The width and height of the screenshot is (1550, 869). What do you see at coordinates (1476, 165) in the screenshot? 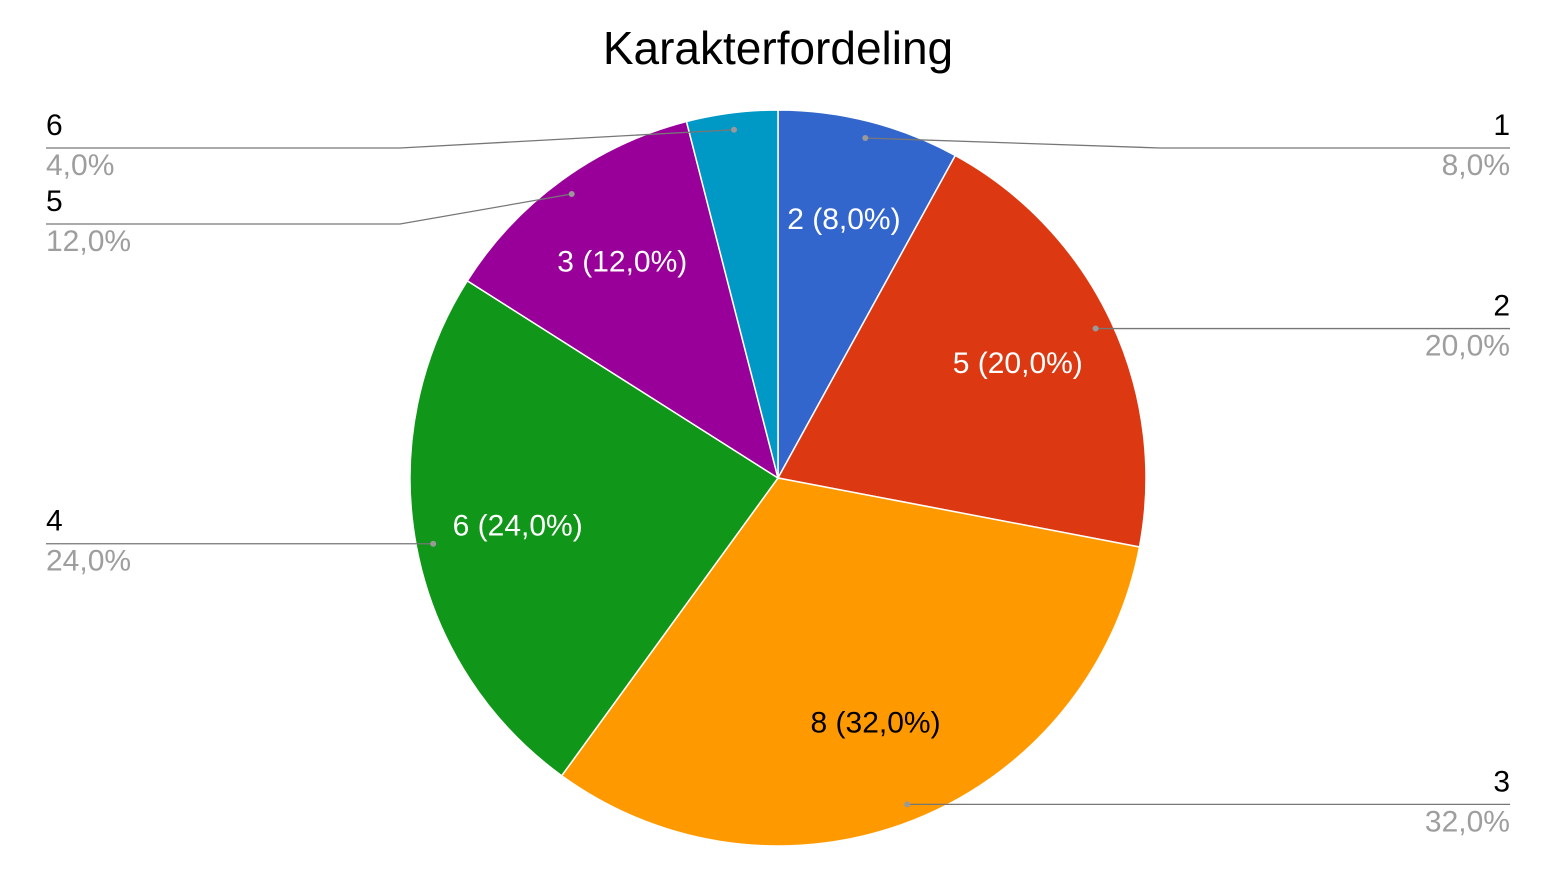
I see `percent-label: 8,0%` at bounding box center [1476, 165].